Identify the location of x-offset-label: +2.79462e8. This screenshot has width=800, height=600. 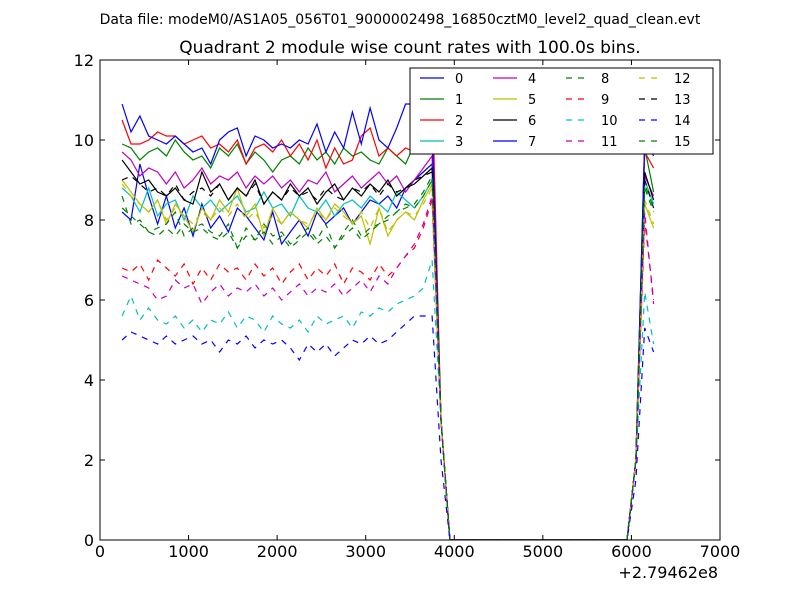
(668, 572).